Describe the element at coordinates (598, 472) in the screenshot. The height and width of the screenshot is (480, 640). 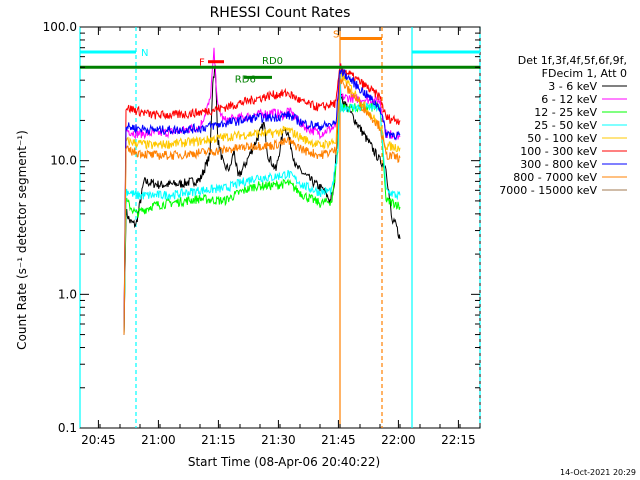
I see `timestamp-footer: 14-Oct-2021 20:29` at that location.